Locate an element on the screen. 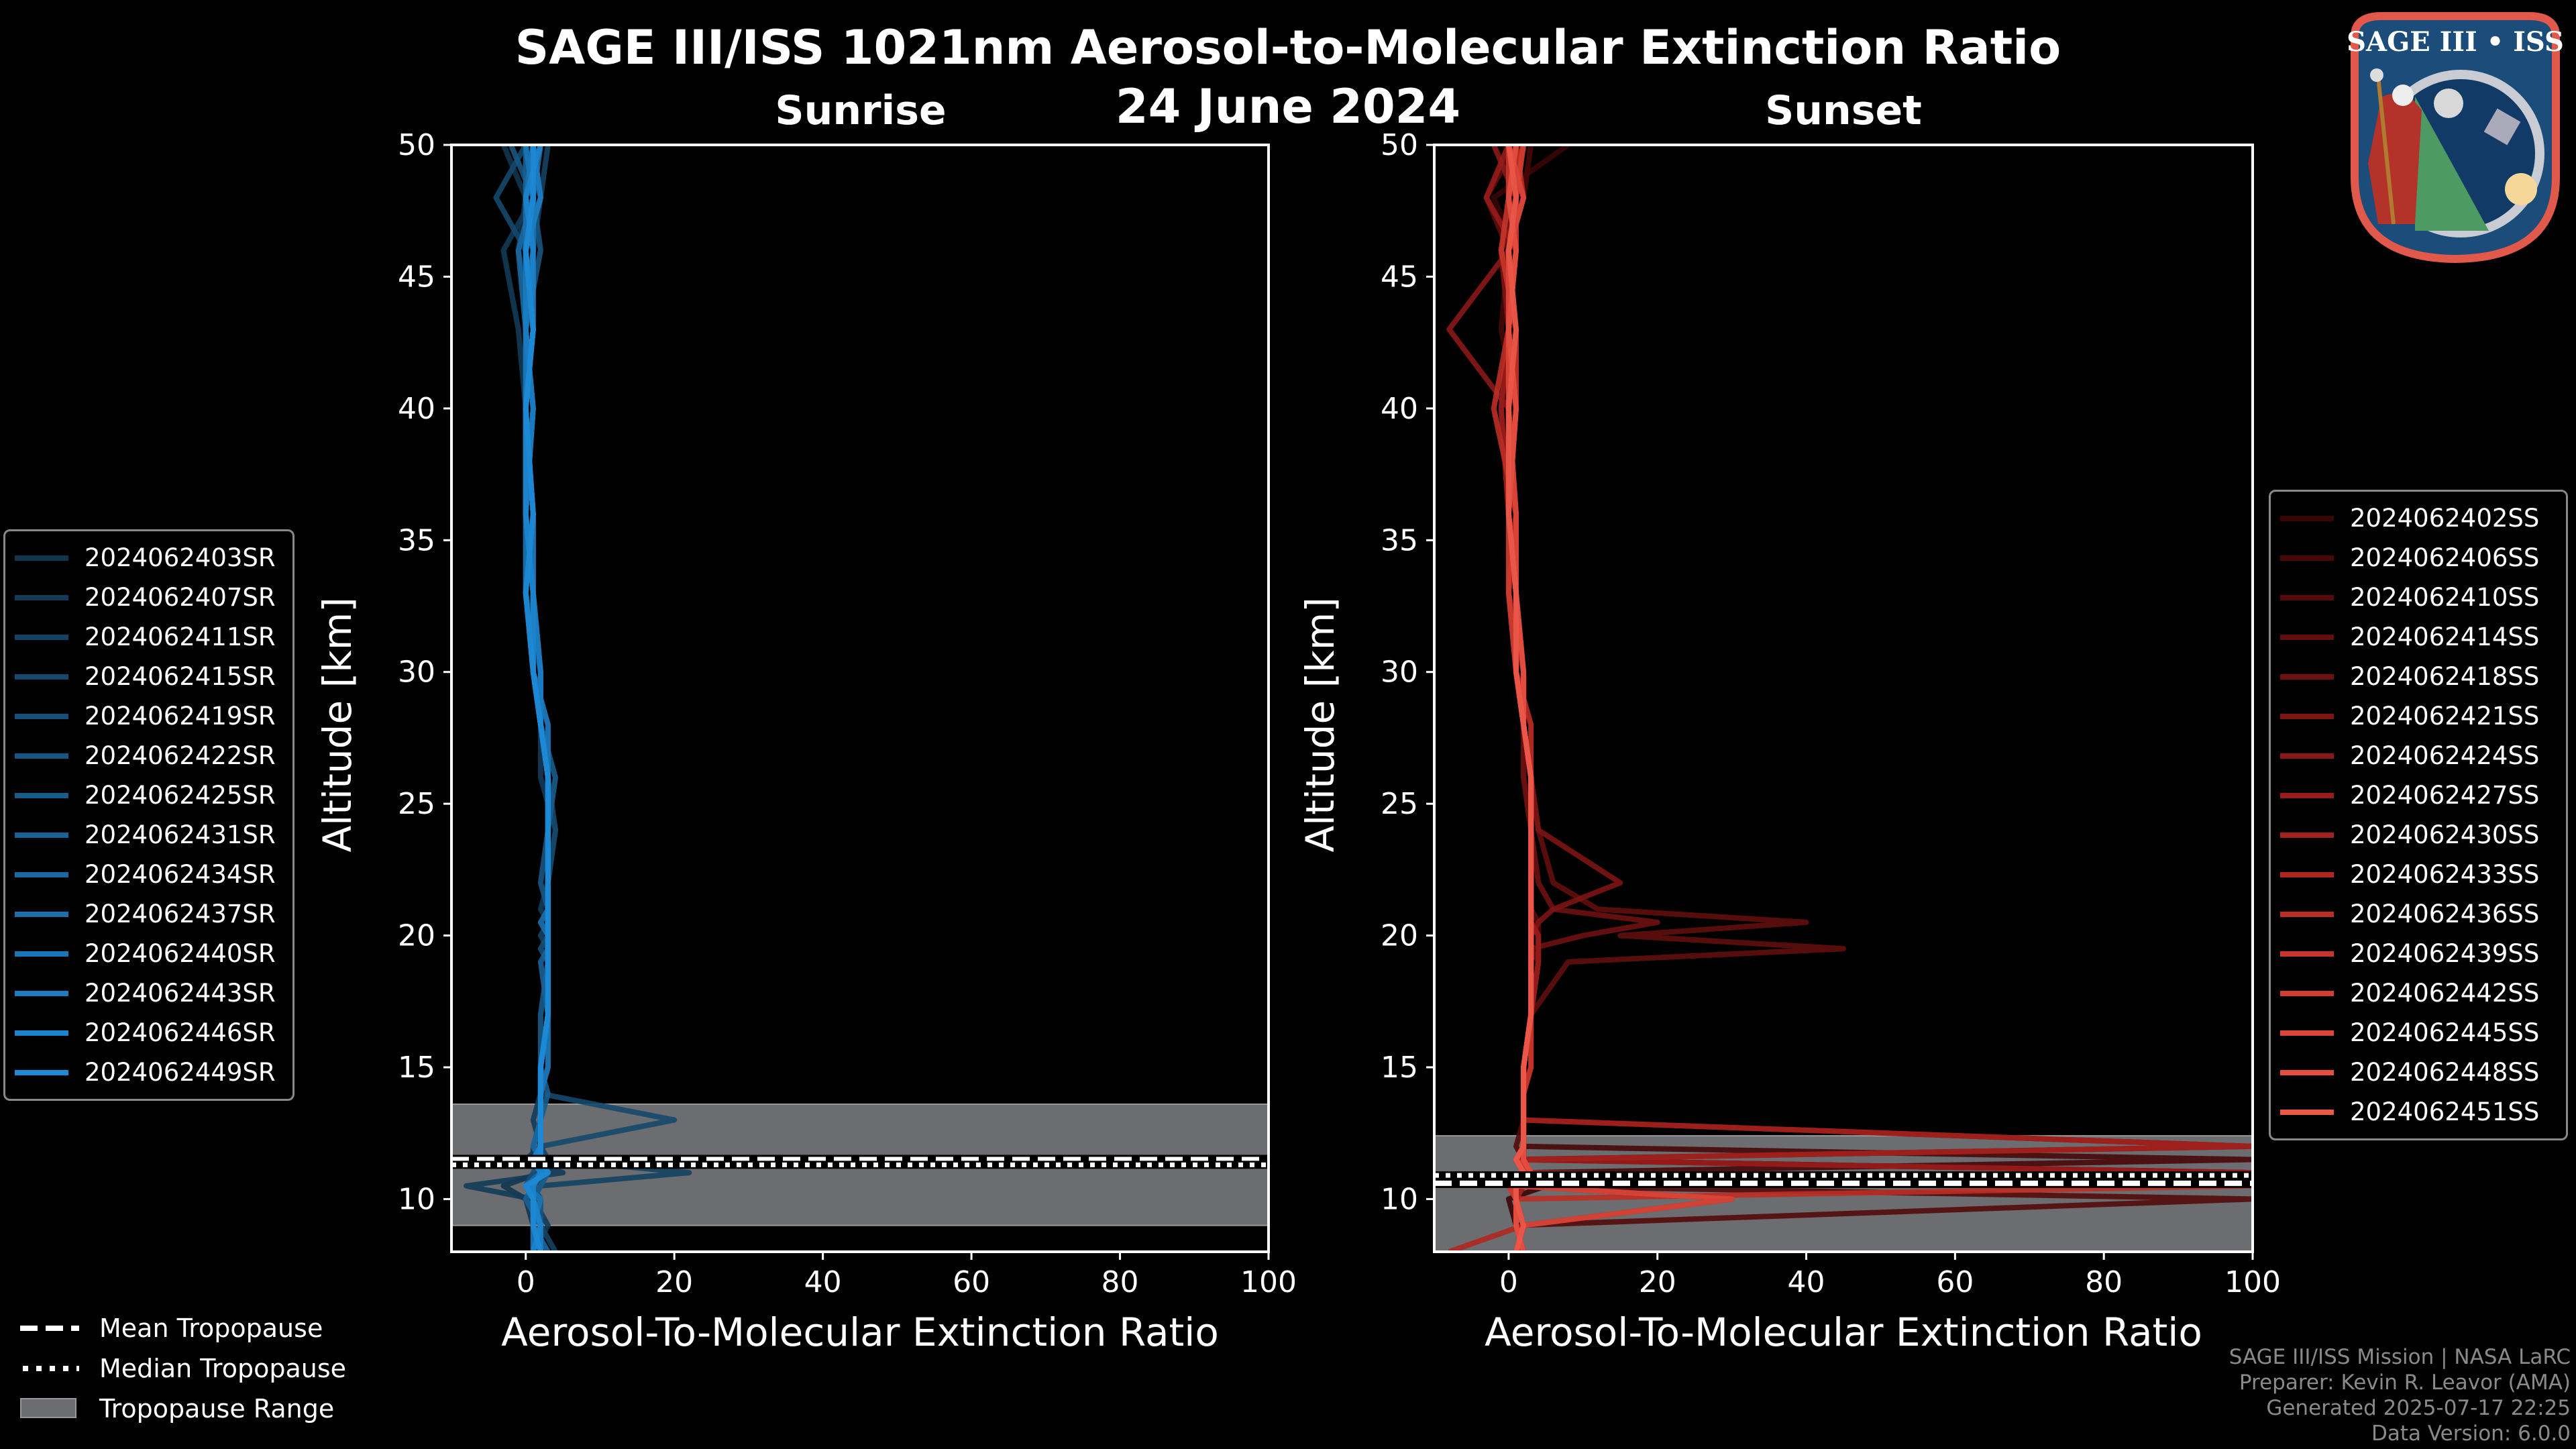 The image size is (2576, 1449). legend-label: 2024062445SS is located at coordinates (2445, 1032).